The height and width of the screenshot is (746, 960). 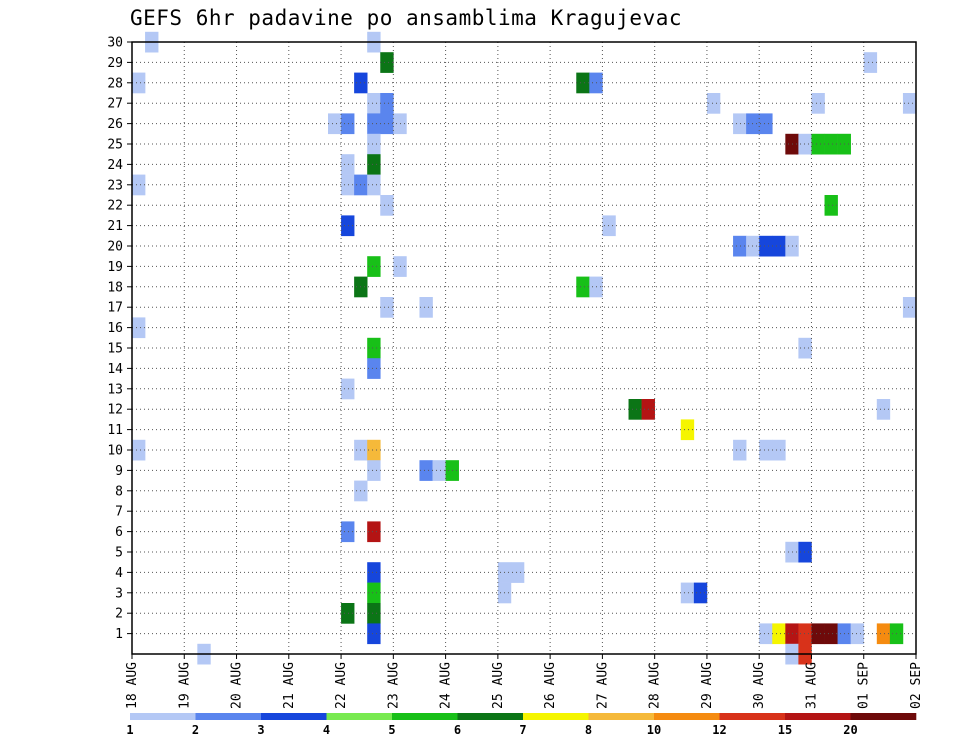 What do you see at coordinates (446, 685) in the screenshot?
I see `x-tick-label: 24 AUG` at bounding box center [446, 685].